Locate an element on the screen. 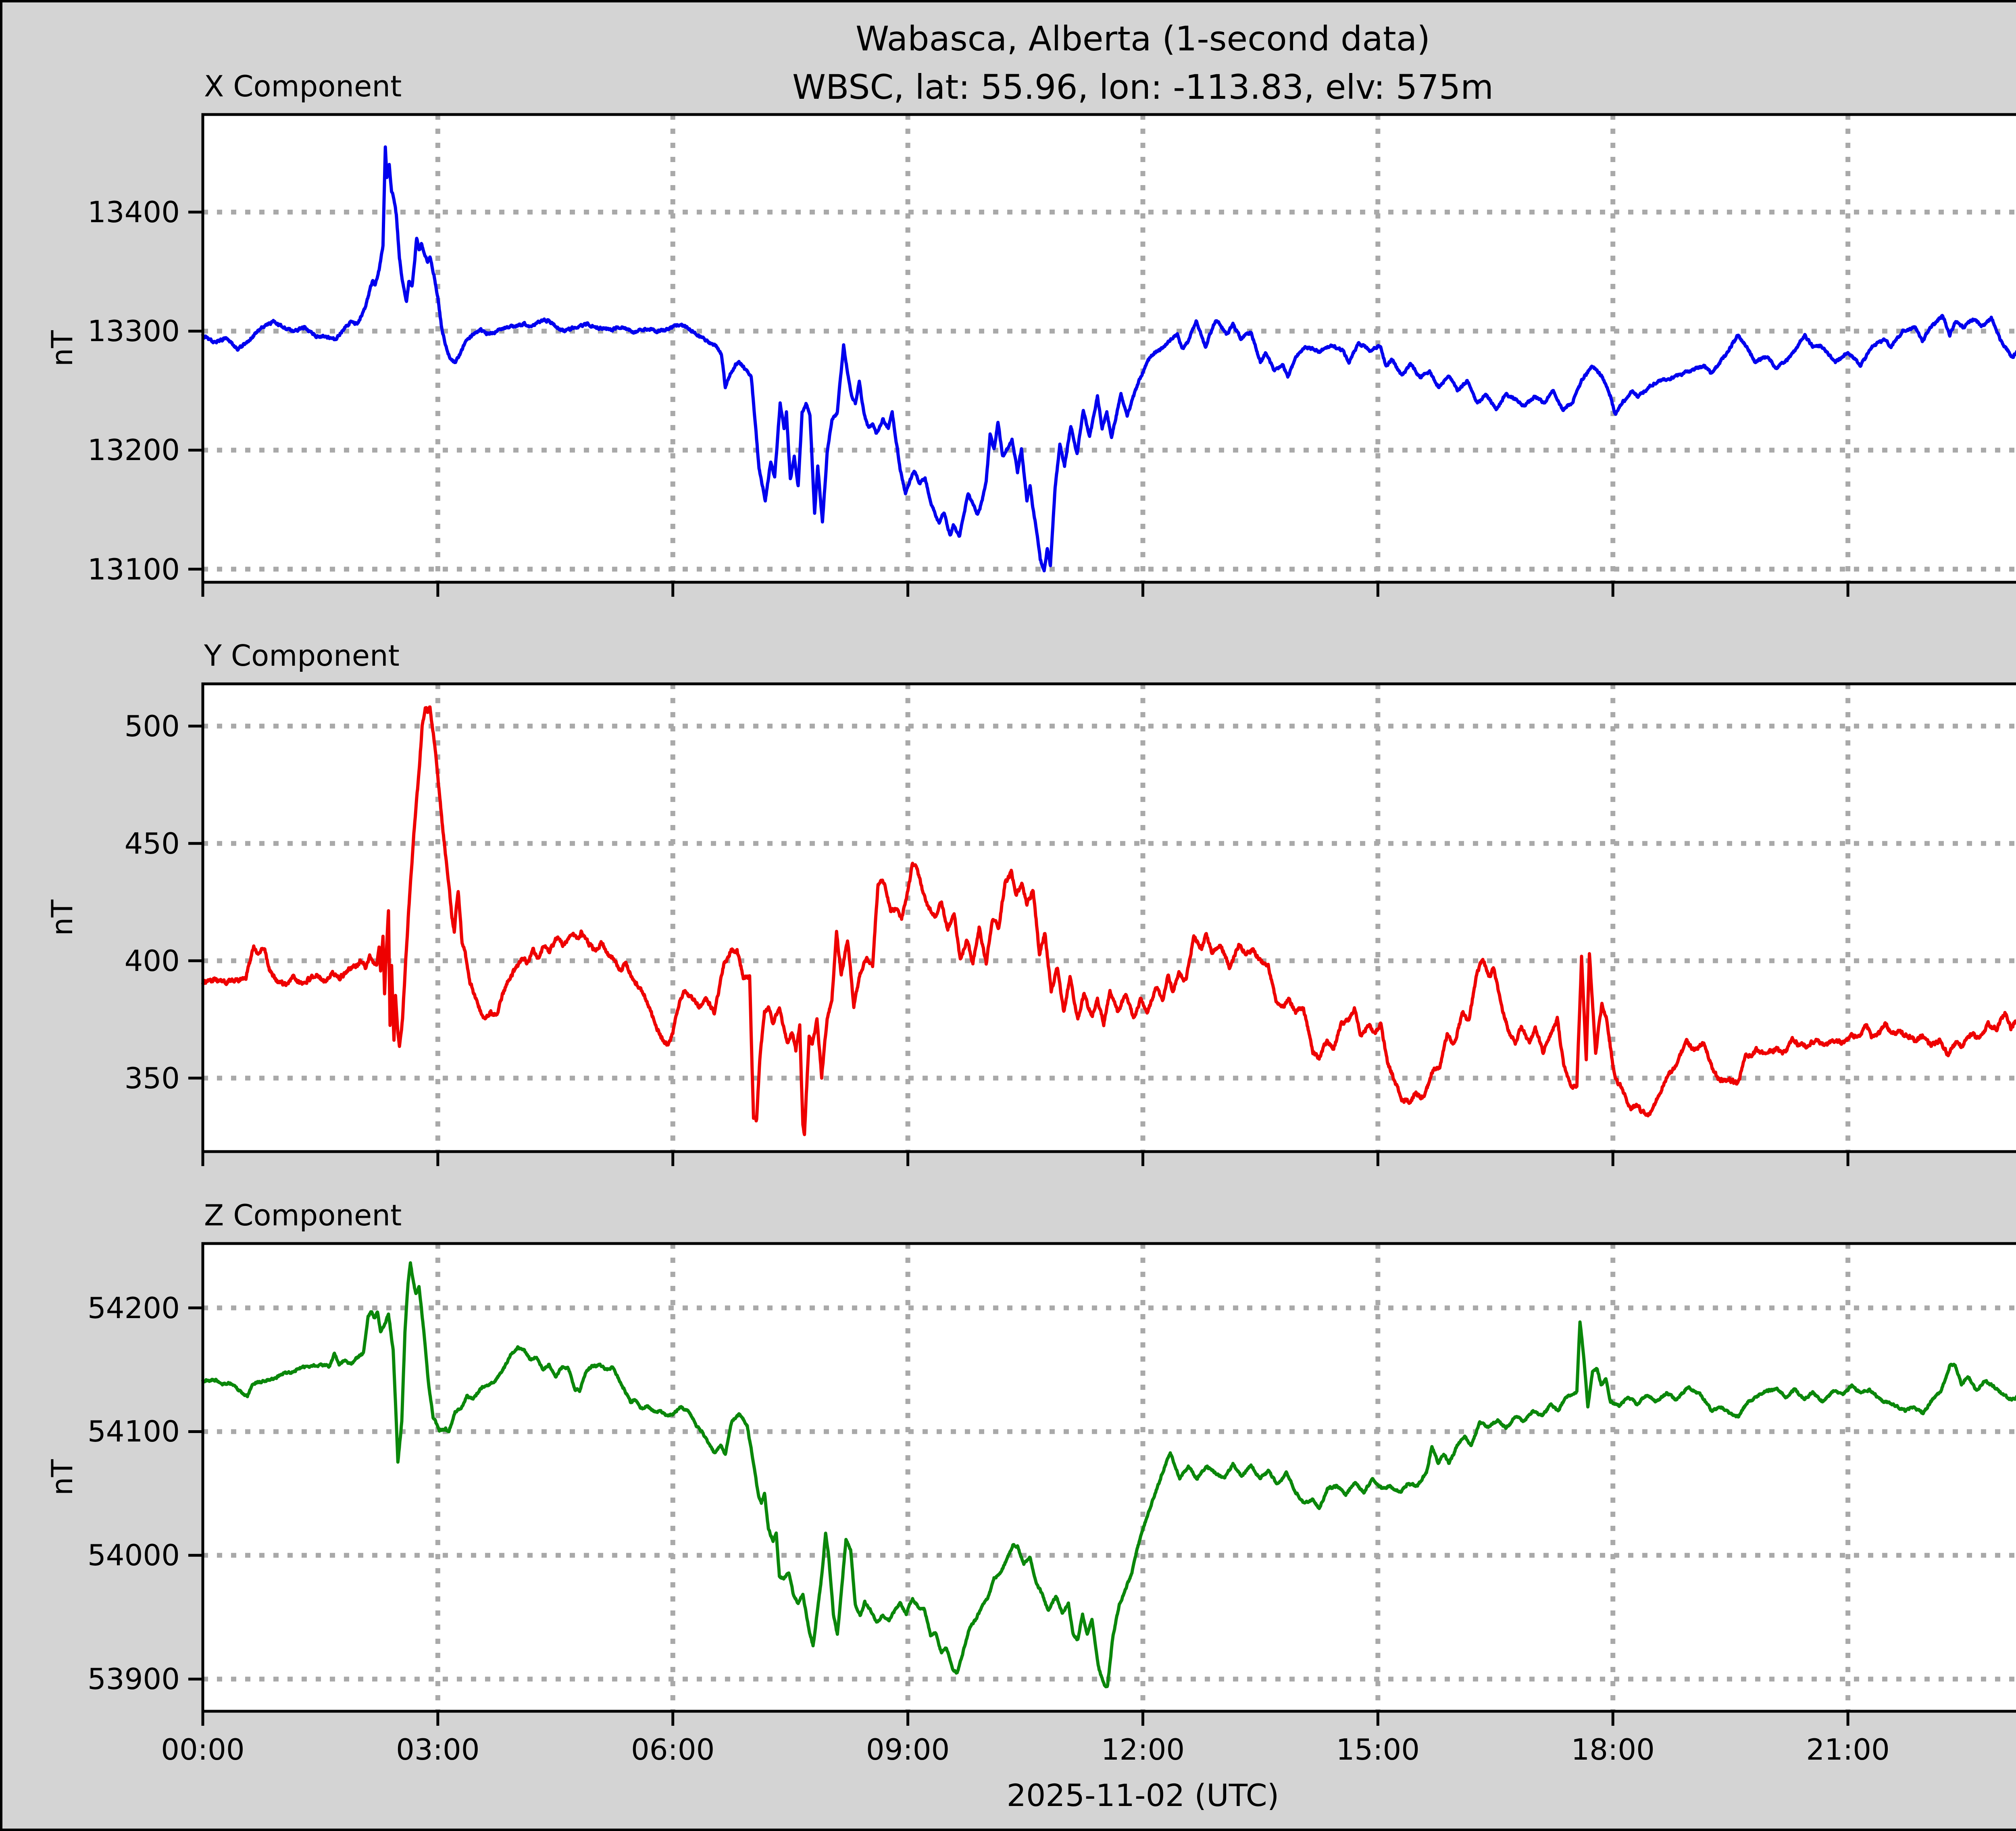  y-axis-ticks-y: 500 450 400 350 is located at coordinates (91, 918).